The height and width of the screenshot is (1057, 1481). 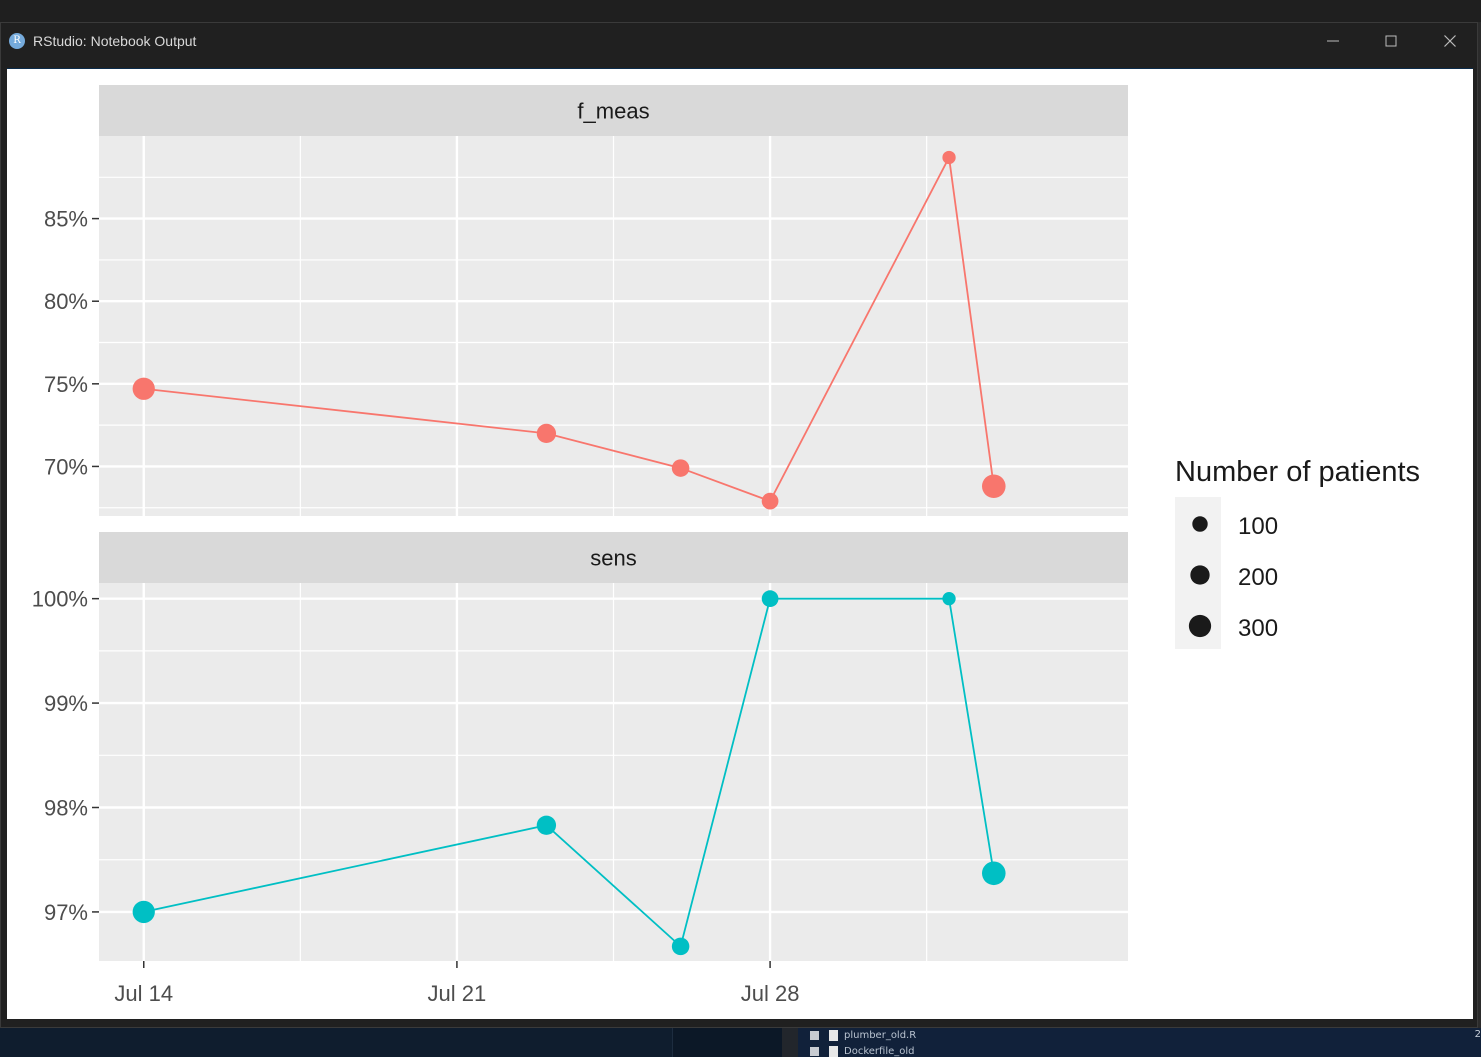 I want to click on minimize-button, so click(x=1333, y=41).